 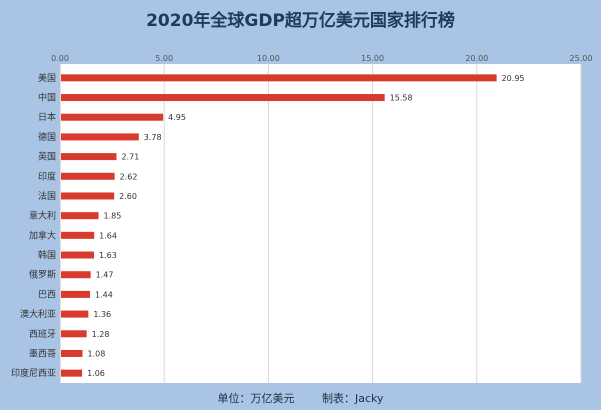 I want to click on category-label: 墨西哥, so click(x=42, y=353).